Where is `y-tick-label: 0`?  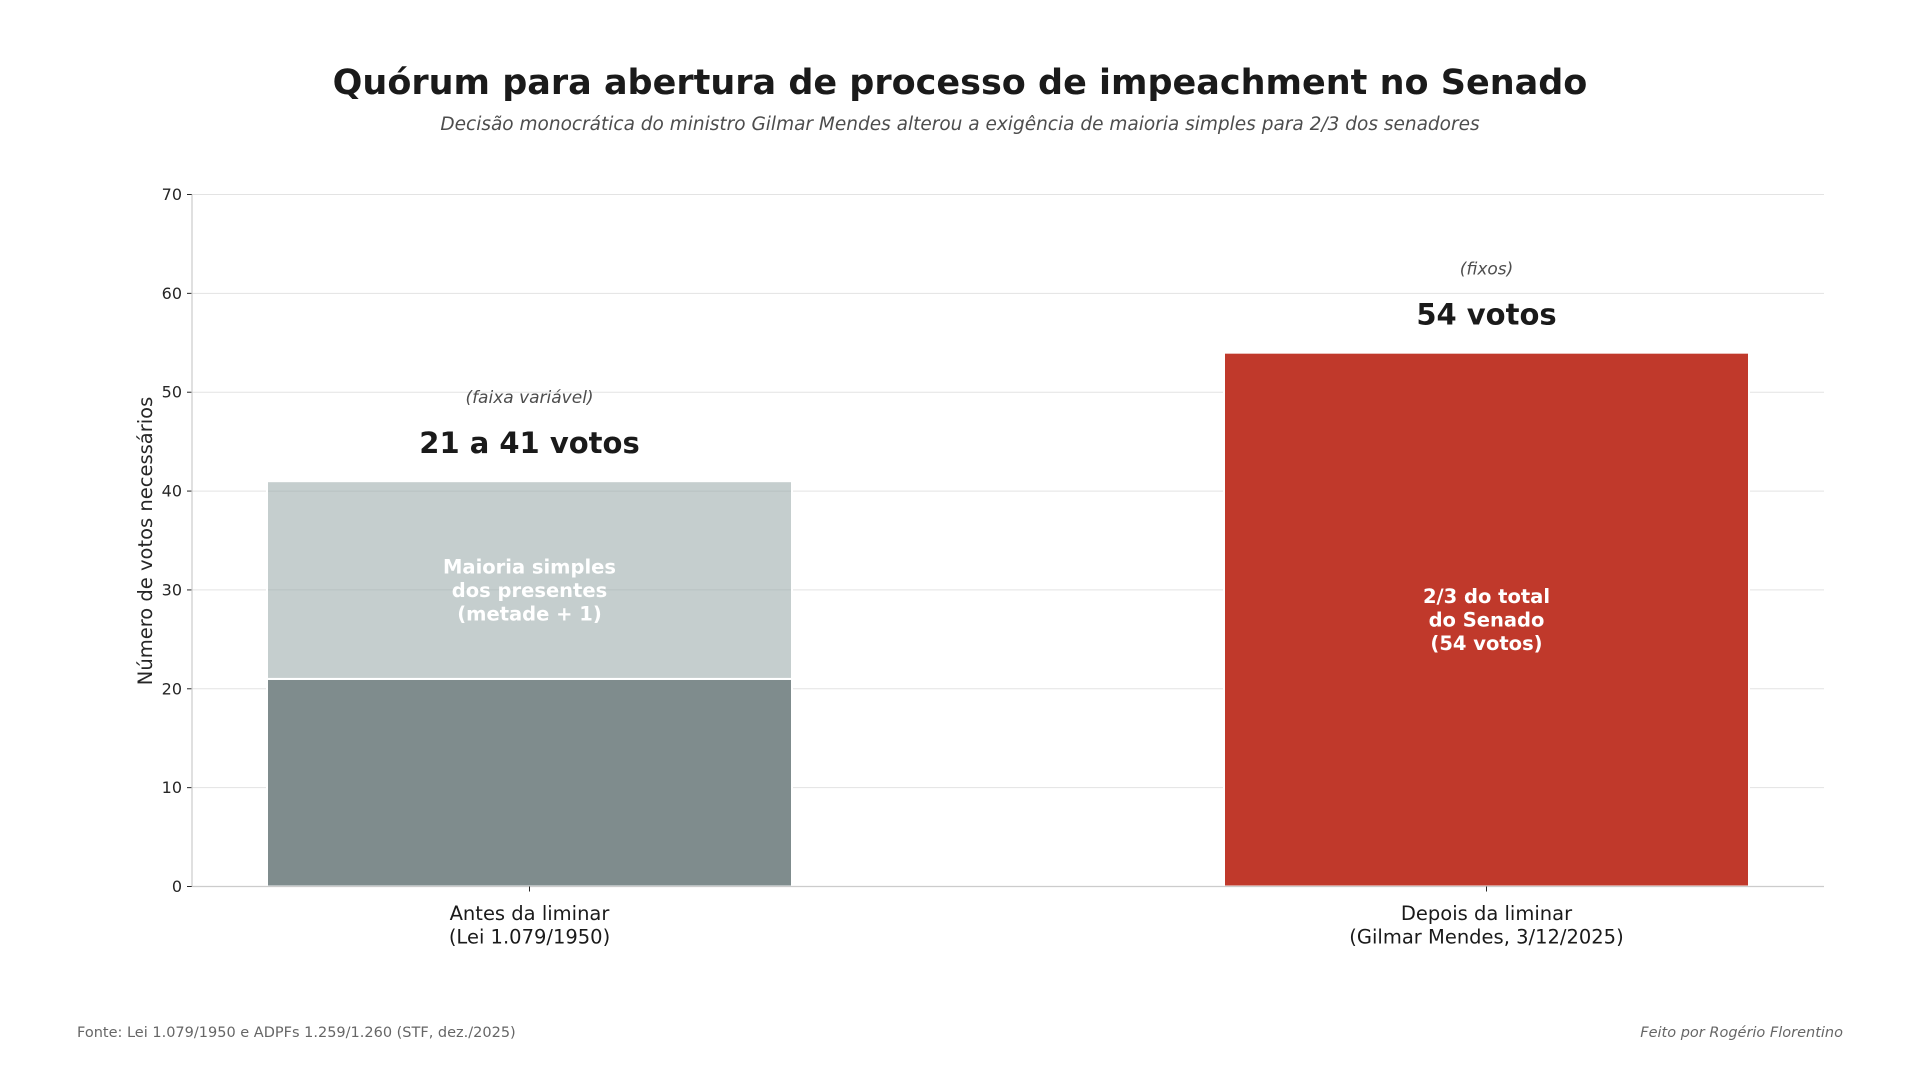 y-tick-label: 0 is located at coordinates (177, 886).